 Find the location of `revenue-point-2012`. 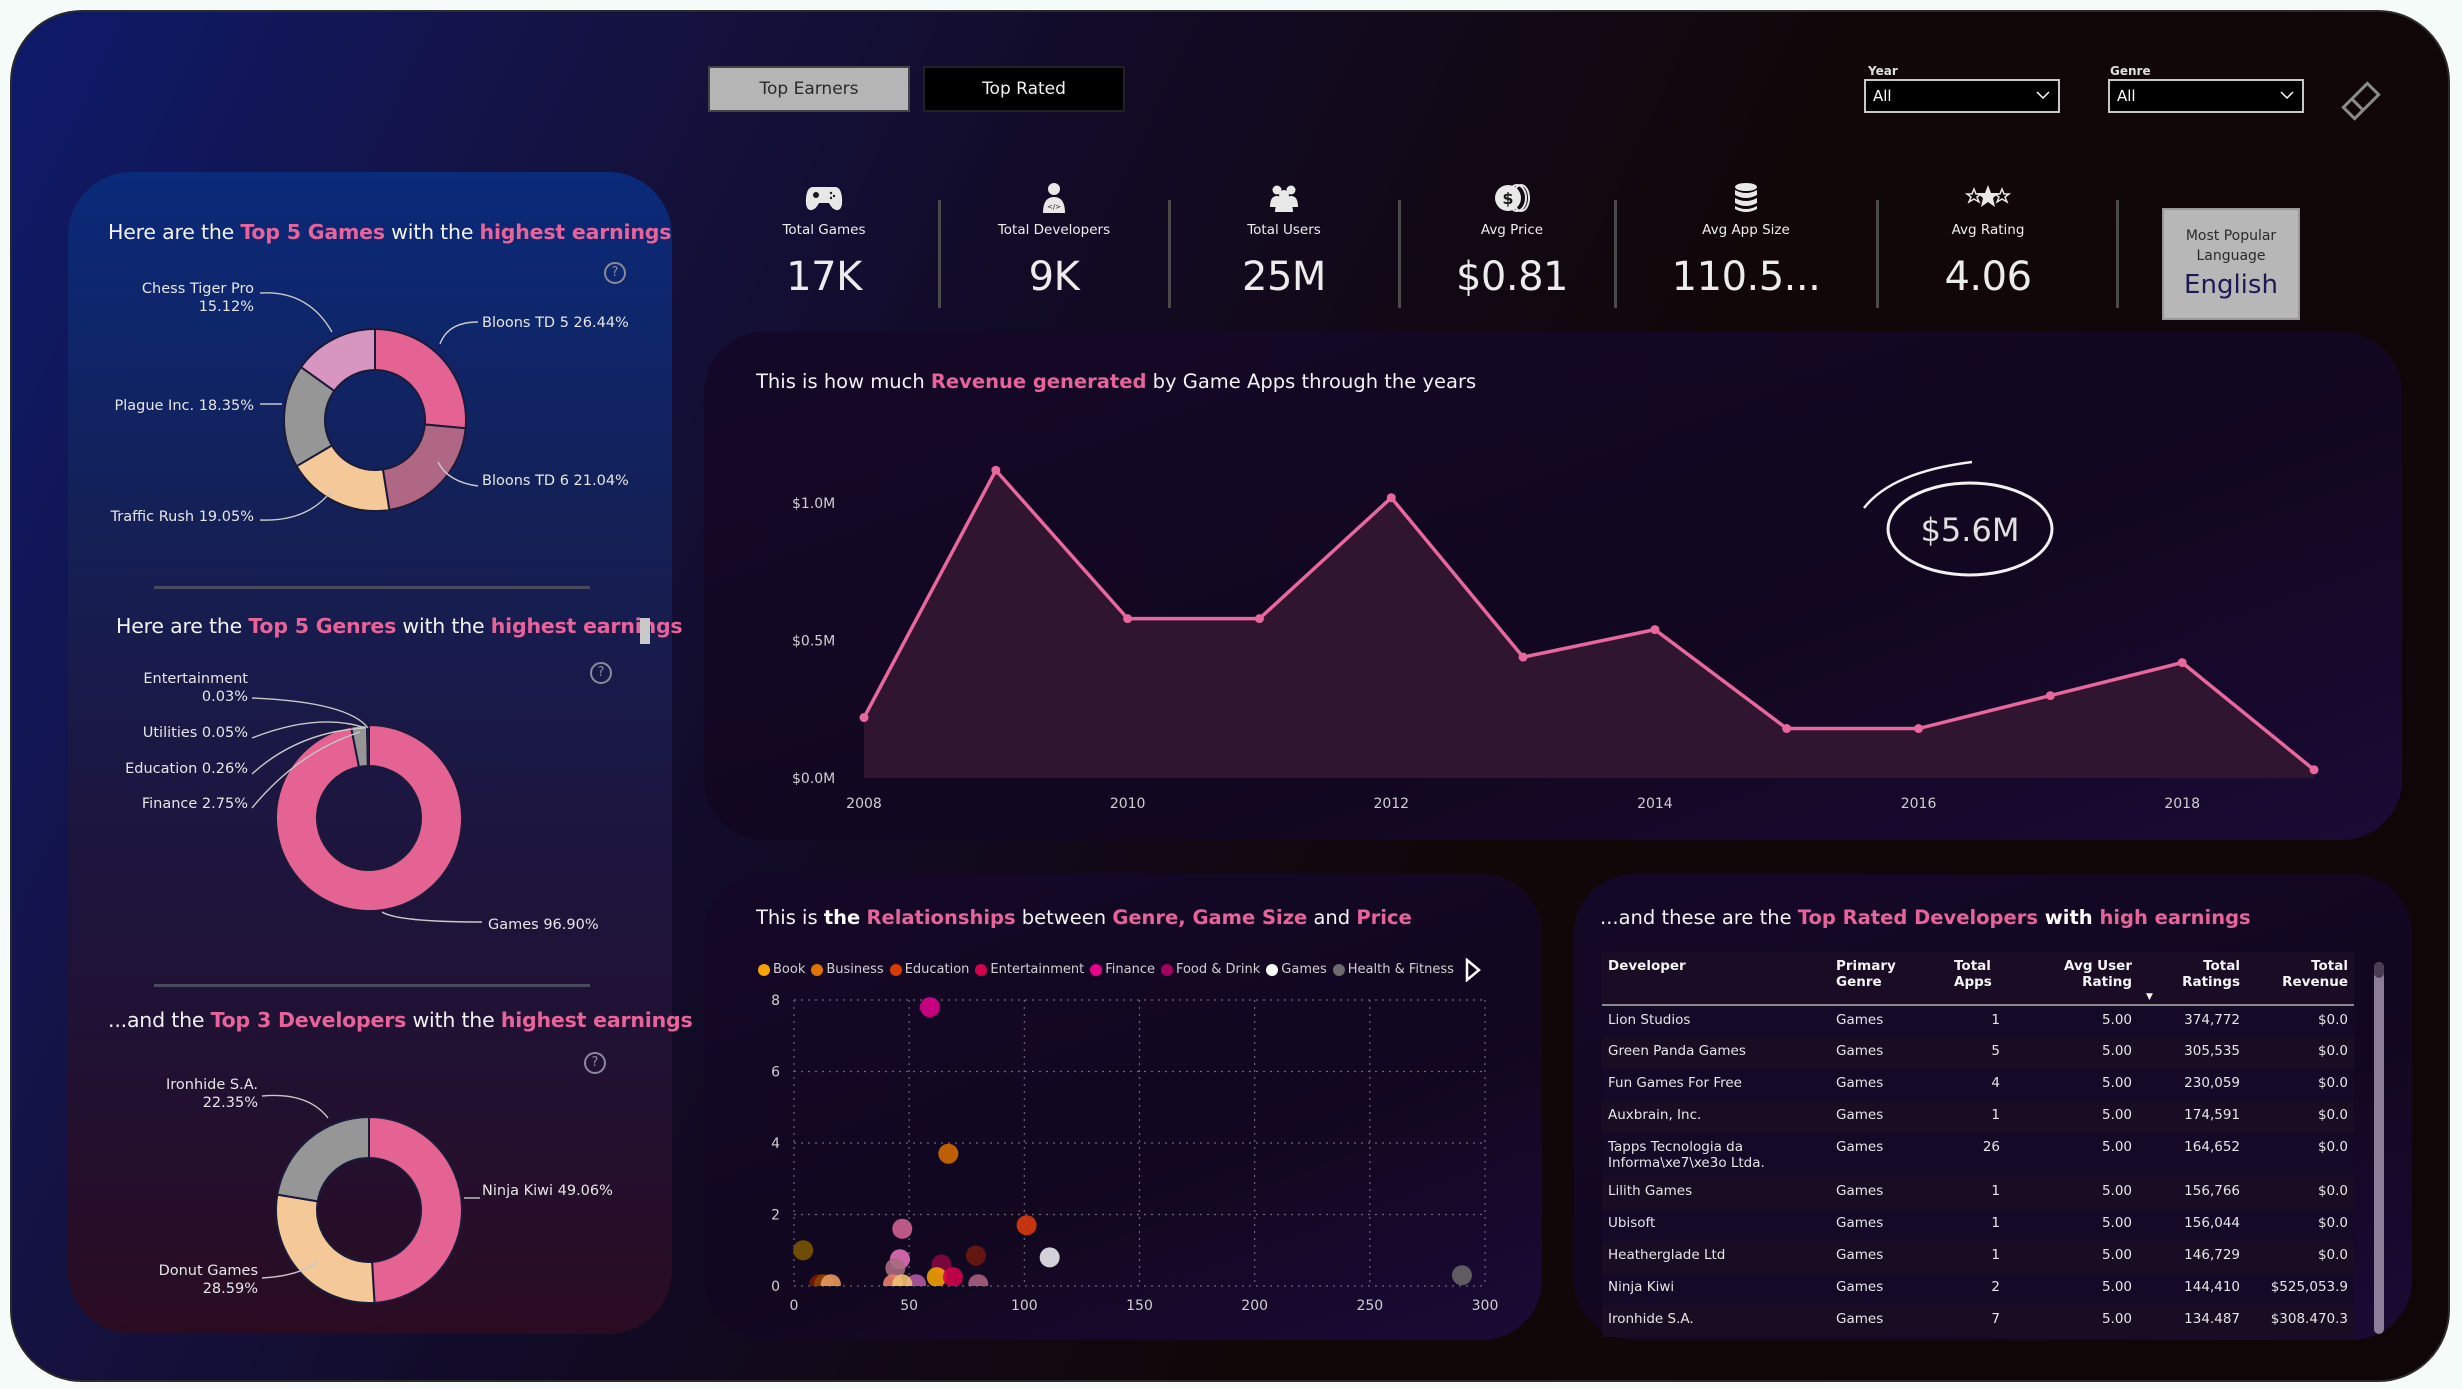

revenue-point-2012 is located at coordinates (1391, 498).